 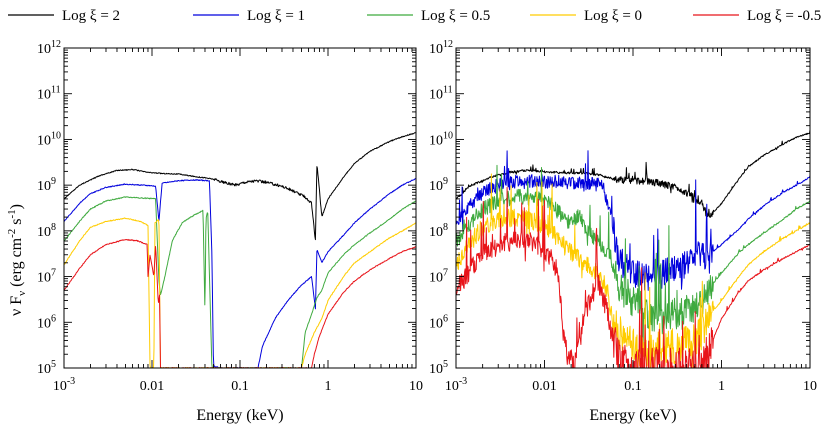 I want to click on y-axis-label: ν Fν (erg cm-2 s-1), so click(x=17, y=260).